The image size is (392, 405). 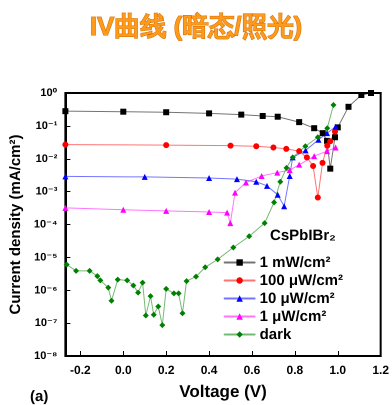 What do you see at coordinates (196, 26) in the screenshot?
I see `chart-title: IV曲线 (暗态/照光)` at bounding box center [196, 26].